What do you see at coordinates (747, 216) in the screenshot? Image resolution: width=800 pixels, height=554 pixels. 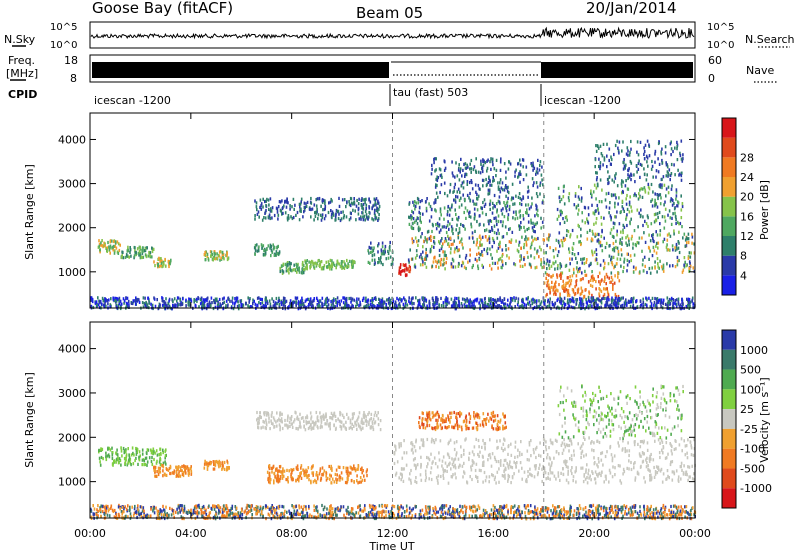 I see `colorbar-tick-label: 16` at bounding box center [747, 216].